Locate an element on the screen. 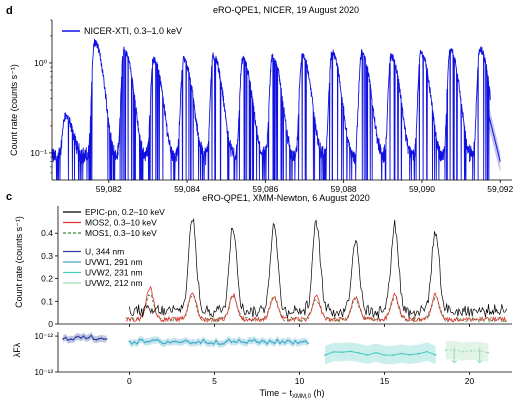  legend-label: U, 344 nm is located at coordinates (104, 252).